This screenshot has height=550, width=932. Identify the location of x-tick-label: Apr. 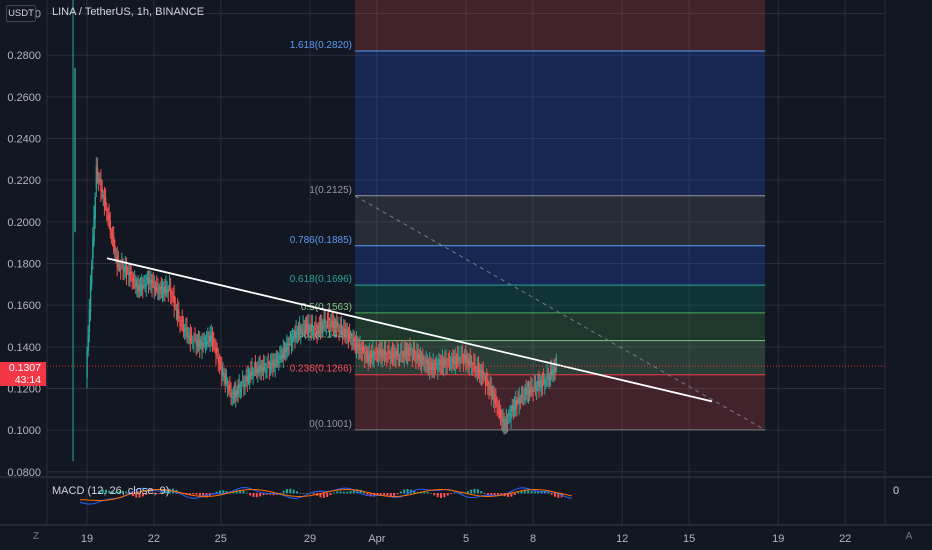
(376, 539).